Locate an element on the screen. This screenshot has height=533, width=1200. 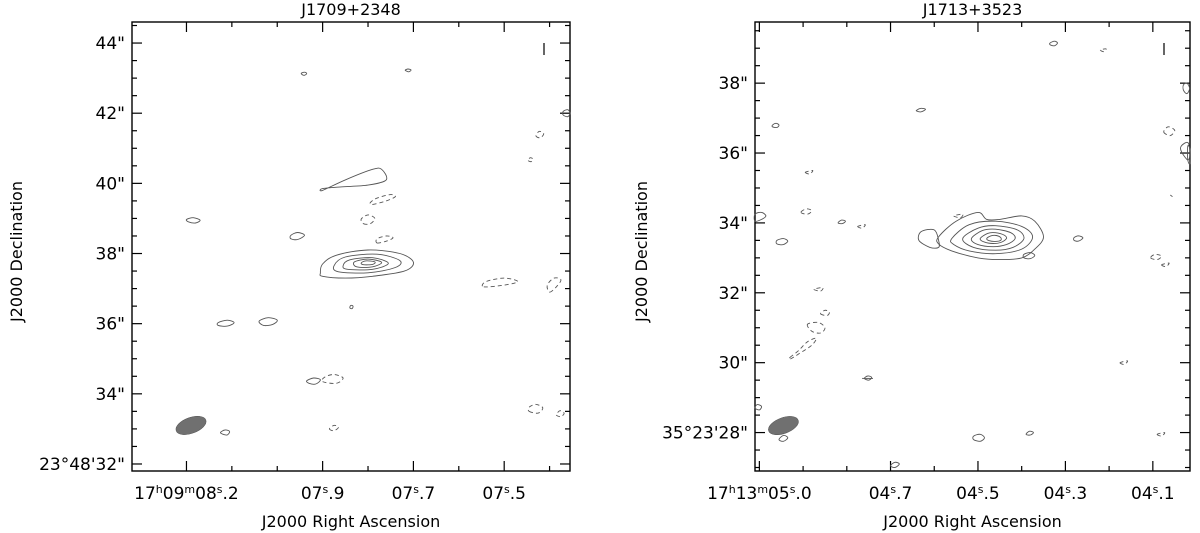
y-tick-label: 42" is located at coordinates (110, 114).